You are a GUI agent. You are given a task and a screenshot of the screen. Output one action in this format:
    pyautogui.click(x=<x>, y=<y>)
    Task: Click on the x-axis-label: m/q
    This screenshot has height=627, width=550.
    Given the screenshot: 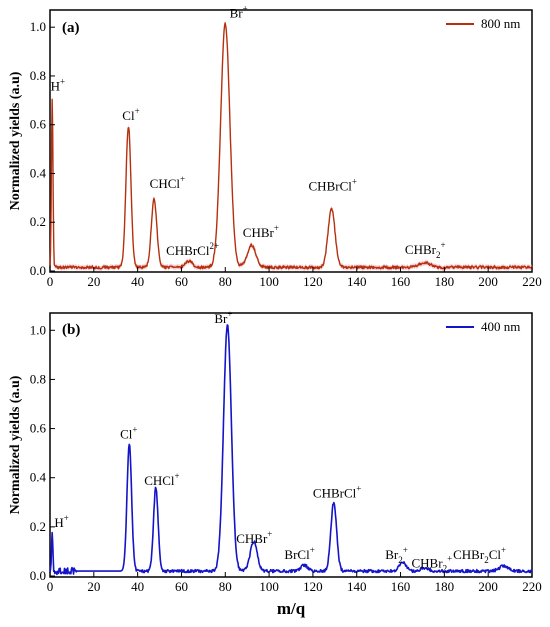 What is the action you would take?
    pyautogui.click(x=291, y=608)
    